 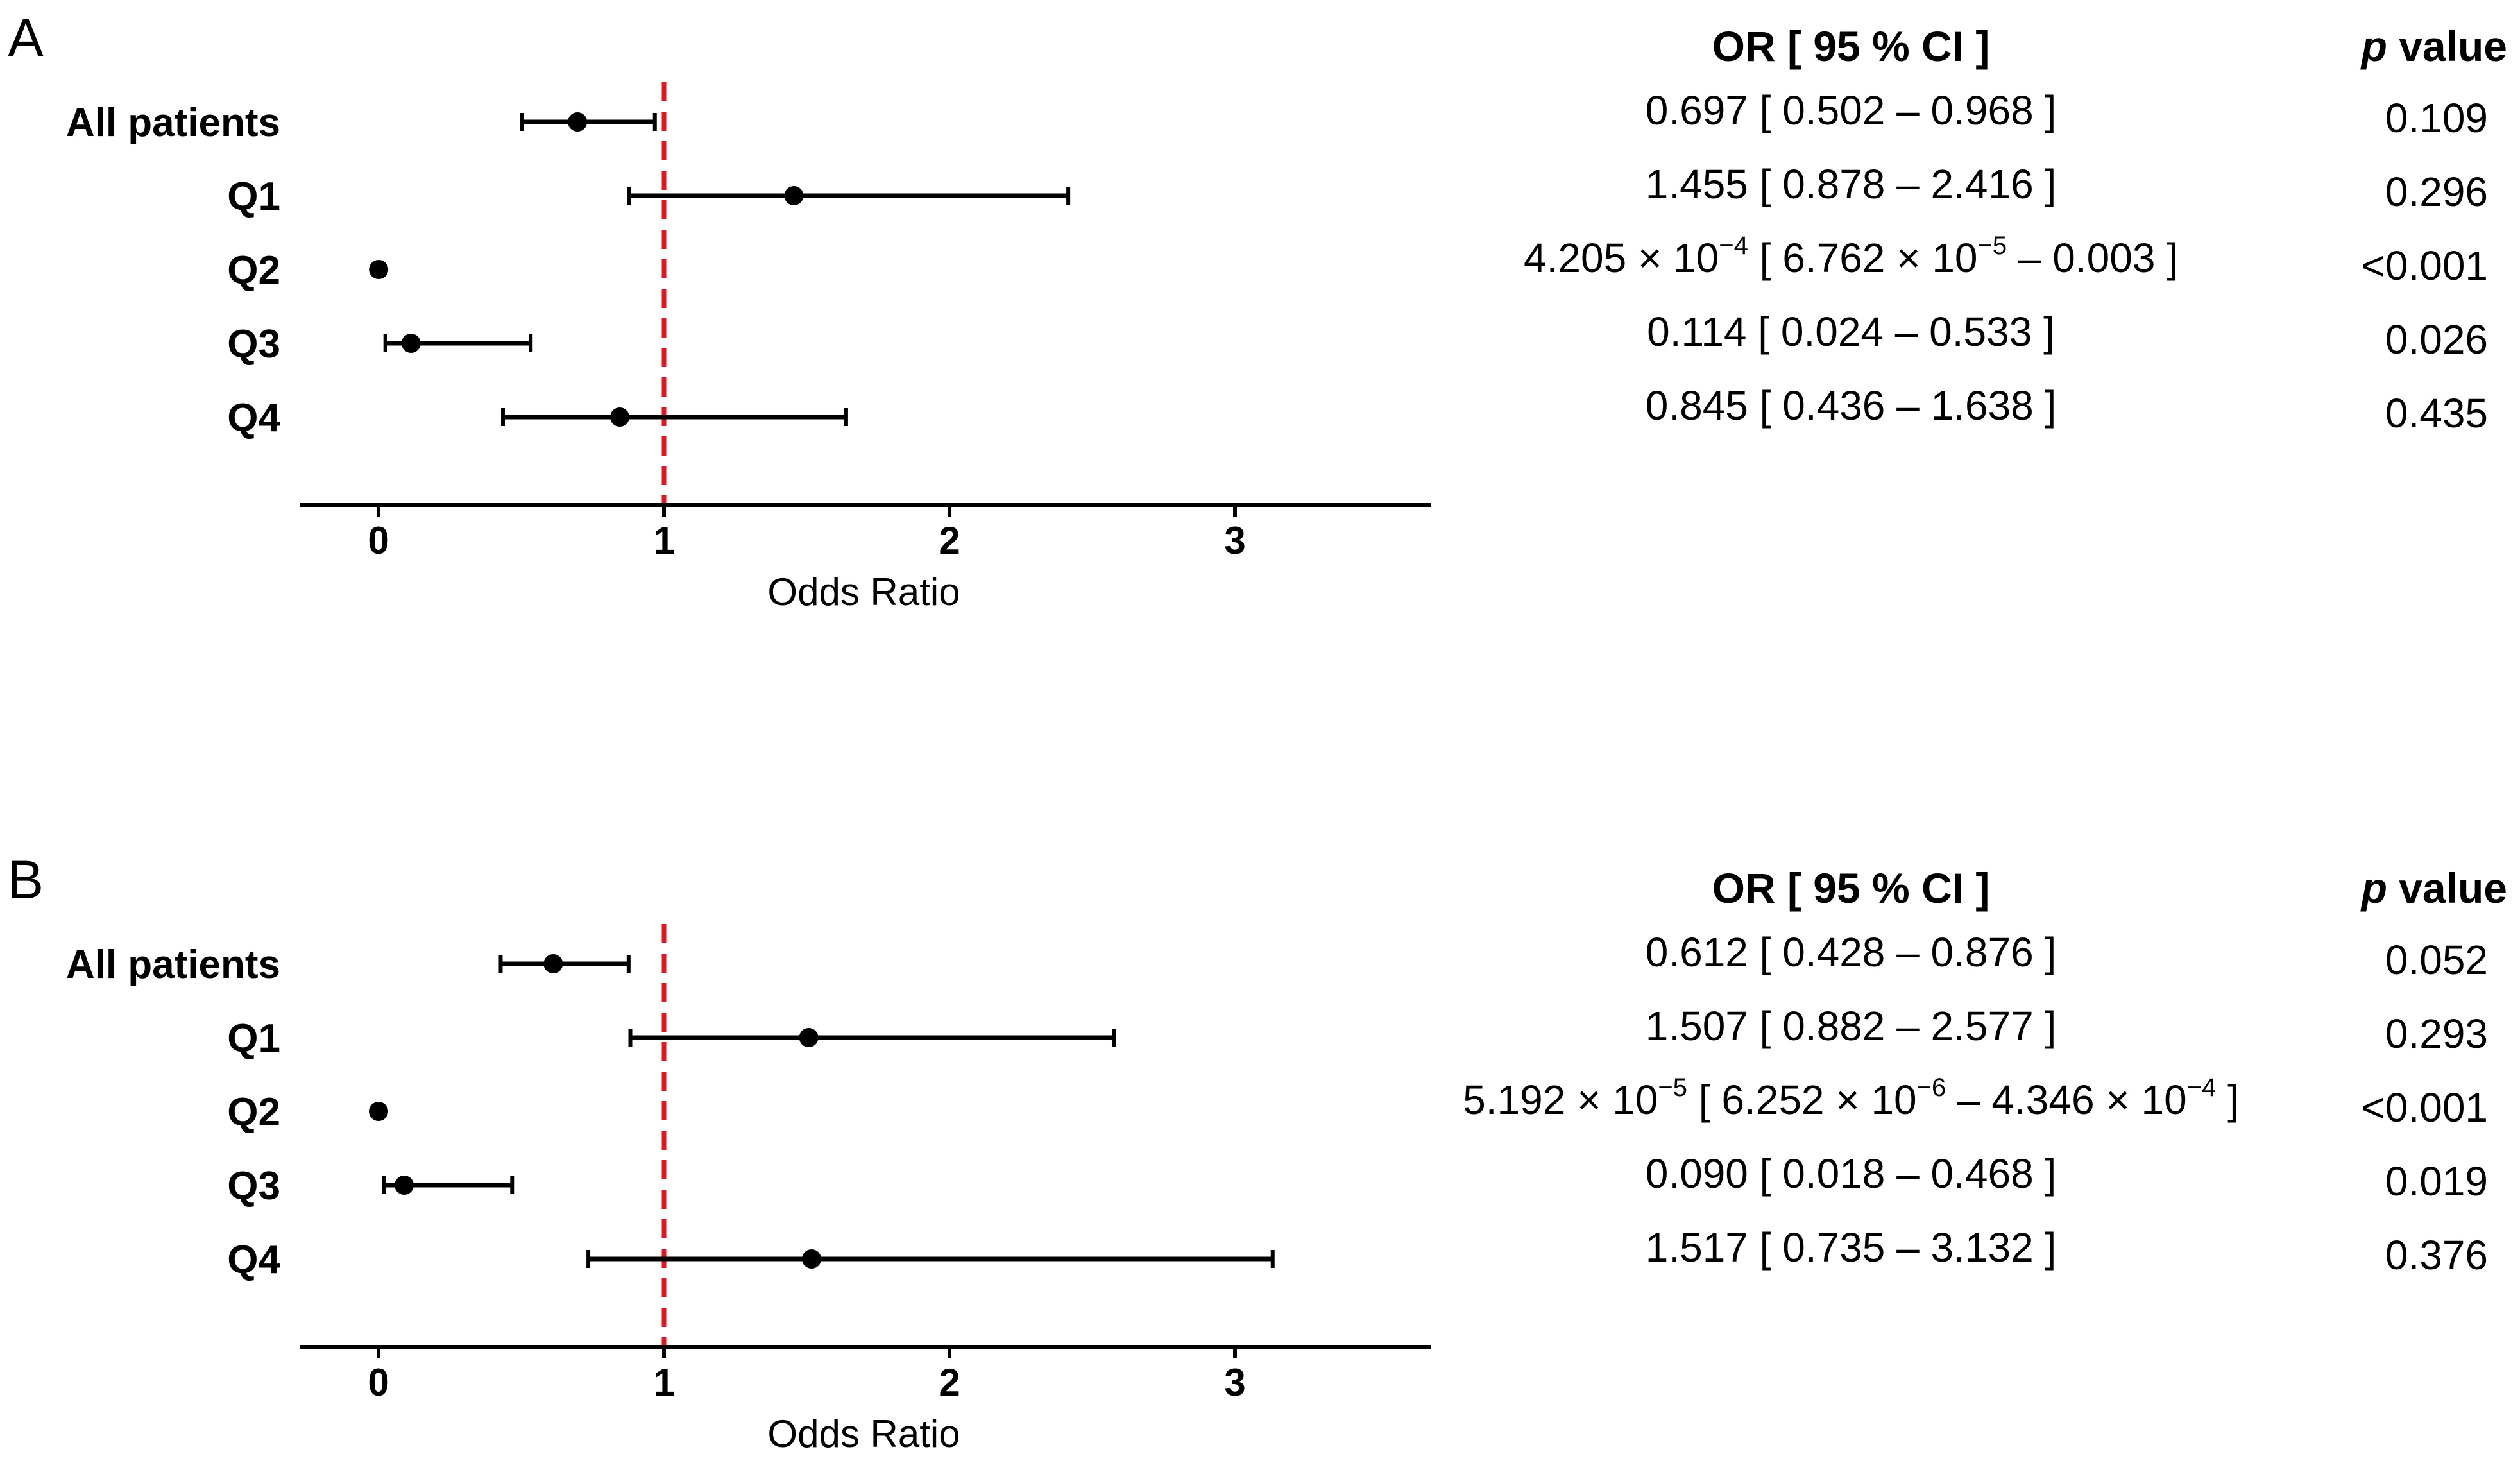 I want to click on or-ci-text: 4.205 × 10−4 [ 6.762 × 10−5 – 0.003 ], so click(x=1851, y=257).